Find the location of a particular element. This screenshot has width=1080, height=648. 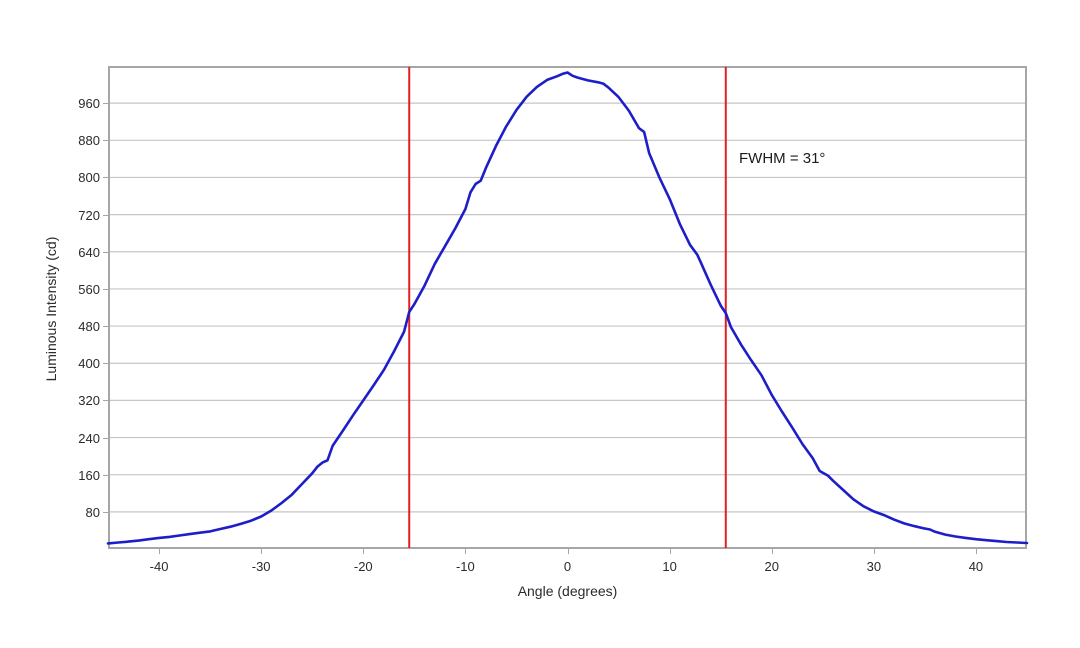

y-tick-label: 320 is located at coordinates (89, 401).